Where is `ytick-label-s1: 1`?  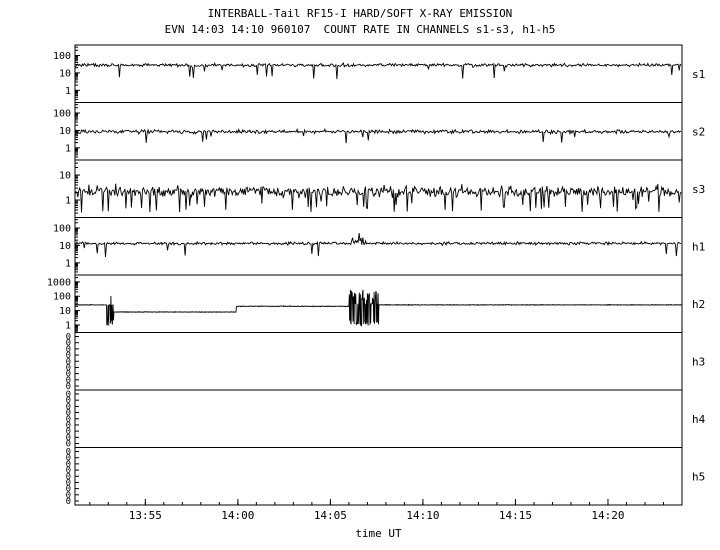 ytick-label-s1: 1 is located at coordinates (68, 91).